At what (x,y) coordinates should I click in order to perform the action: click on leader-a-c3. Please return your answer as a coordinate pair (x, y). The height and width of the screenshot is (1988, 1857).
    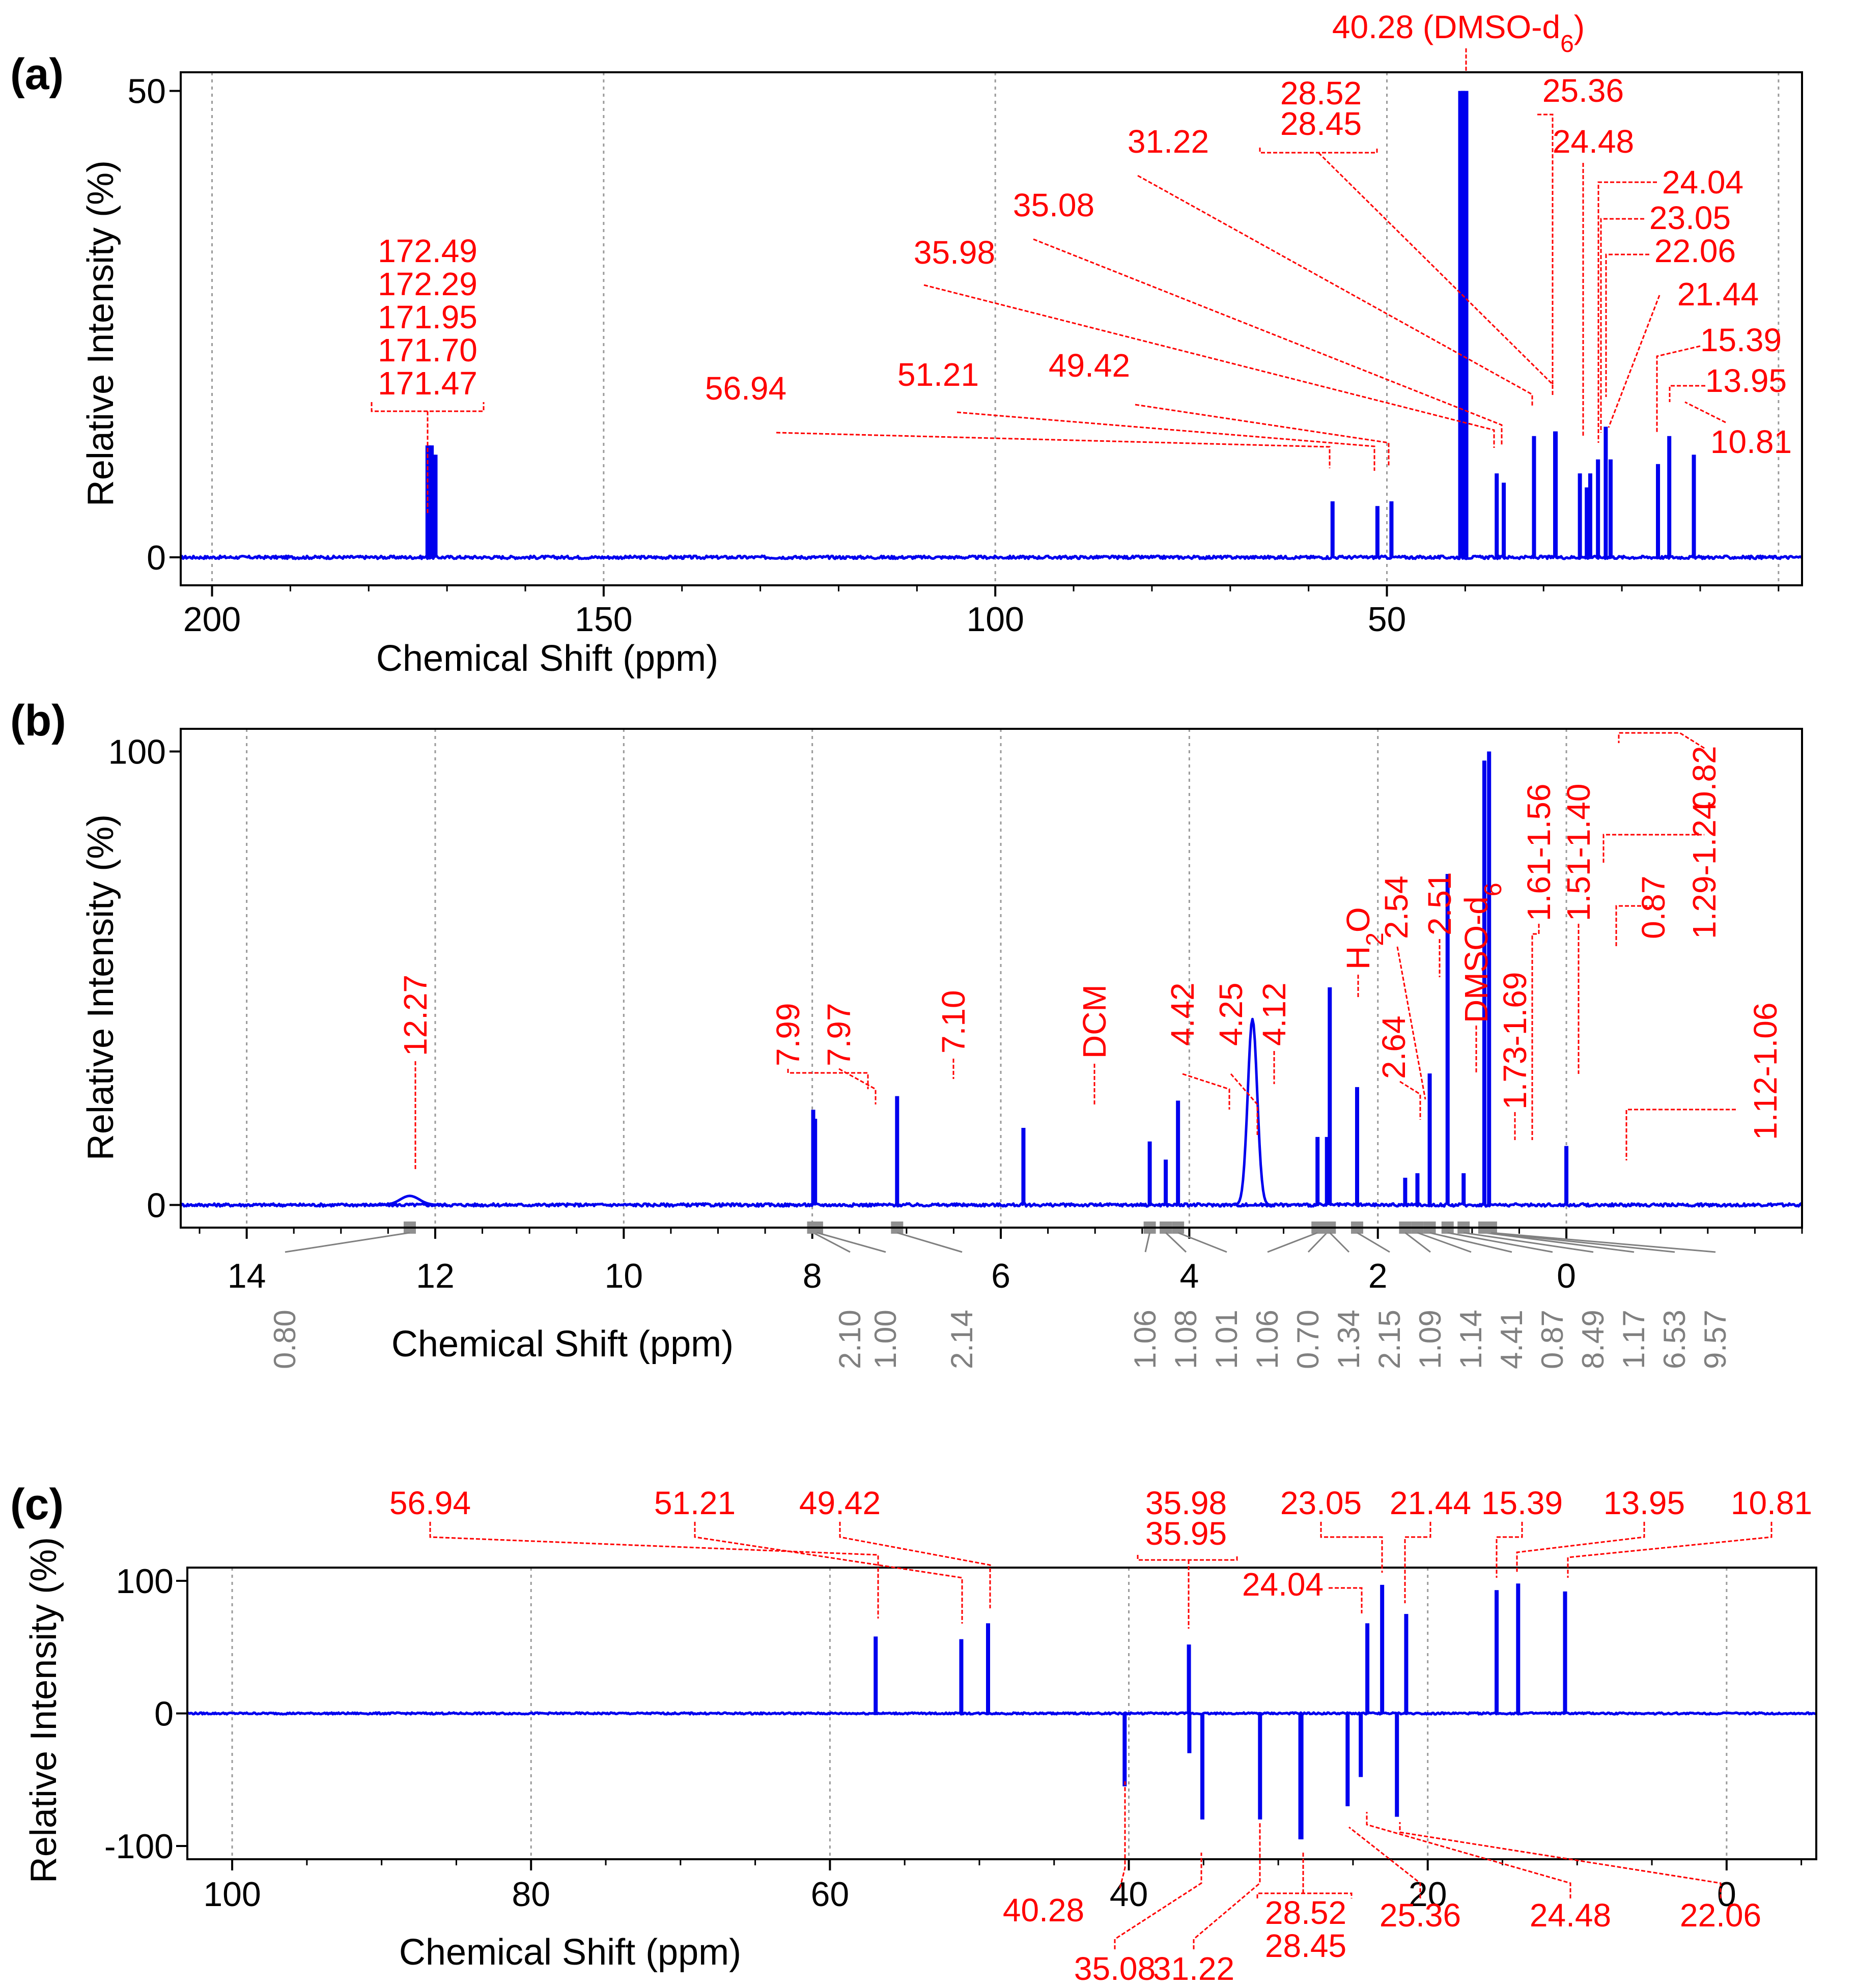
    Looking at the image, I should click on (1319, 151).